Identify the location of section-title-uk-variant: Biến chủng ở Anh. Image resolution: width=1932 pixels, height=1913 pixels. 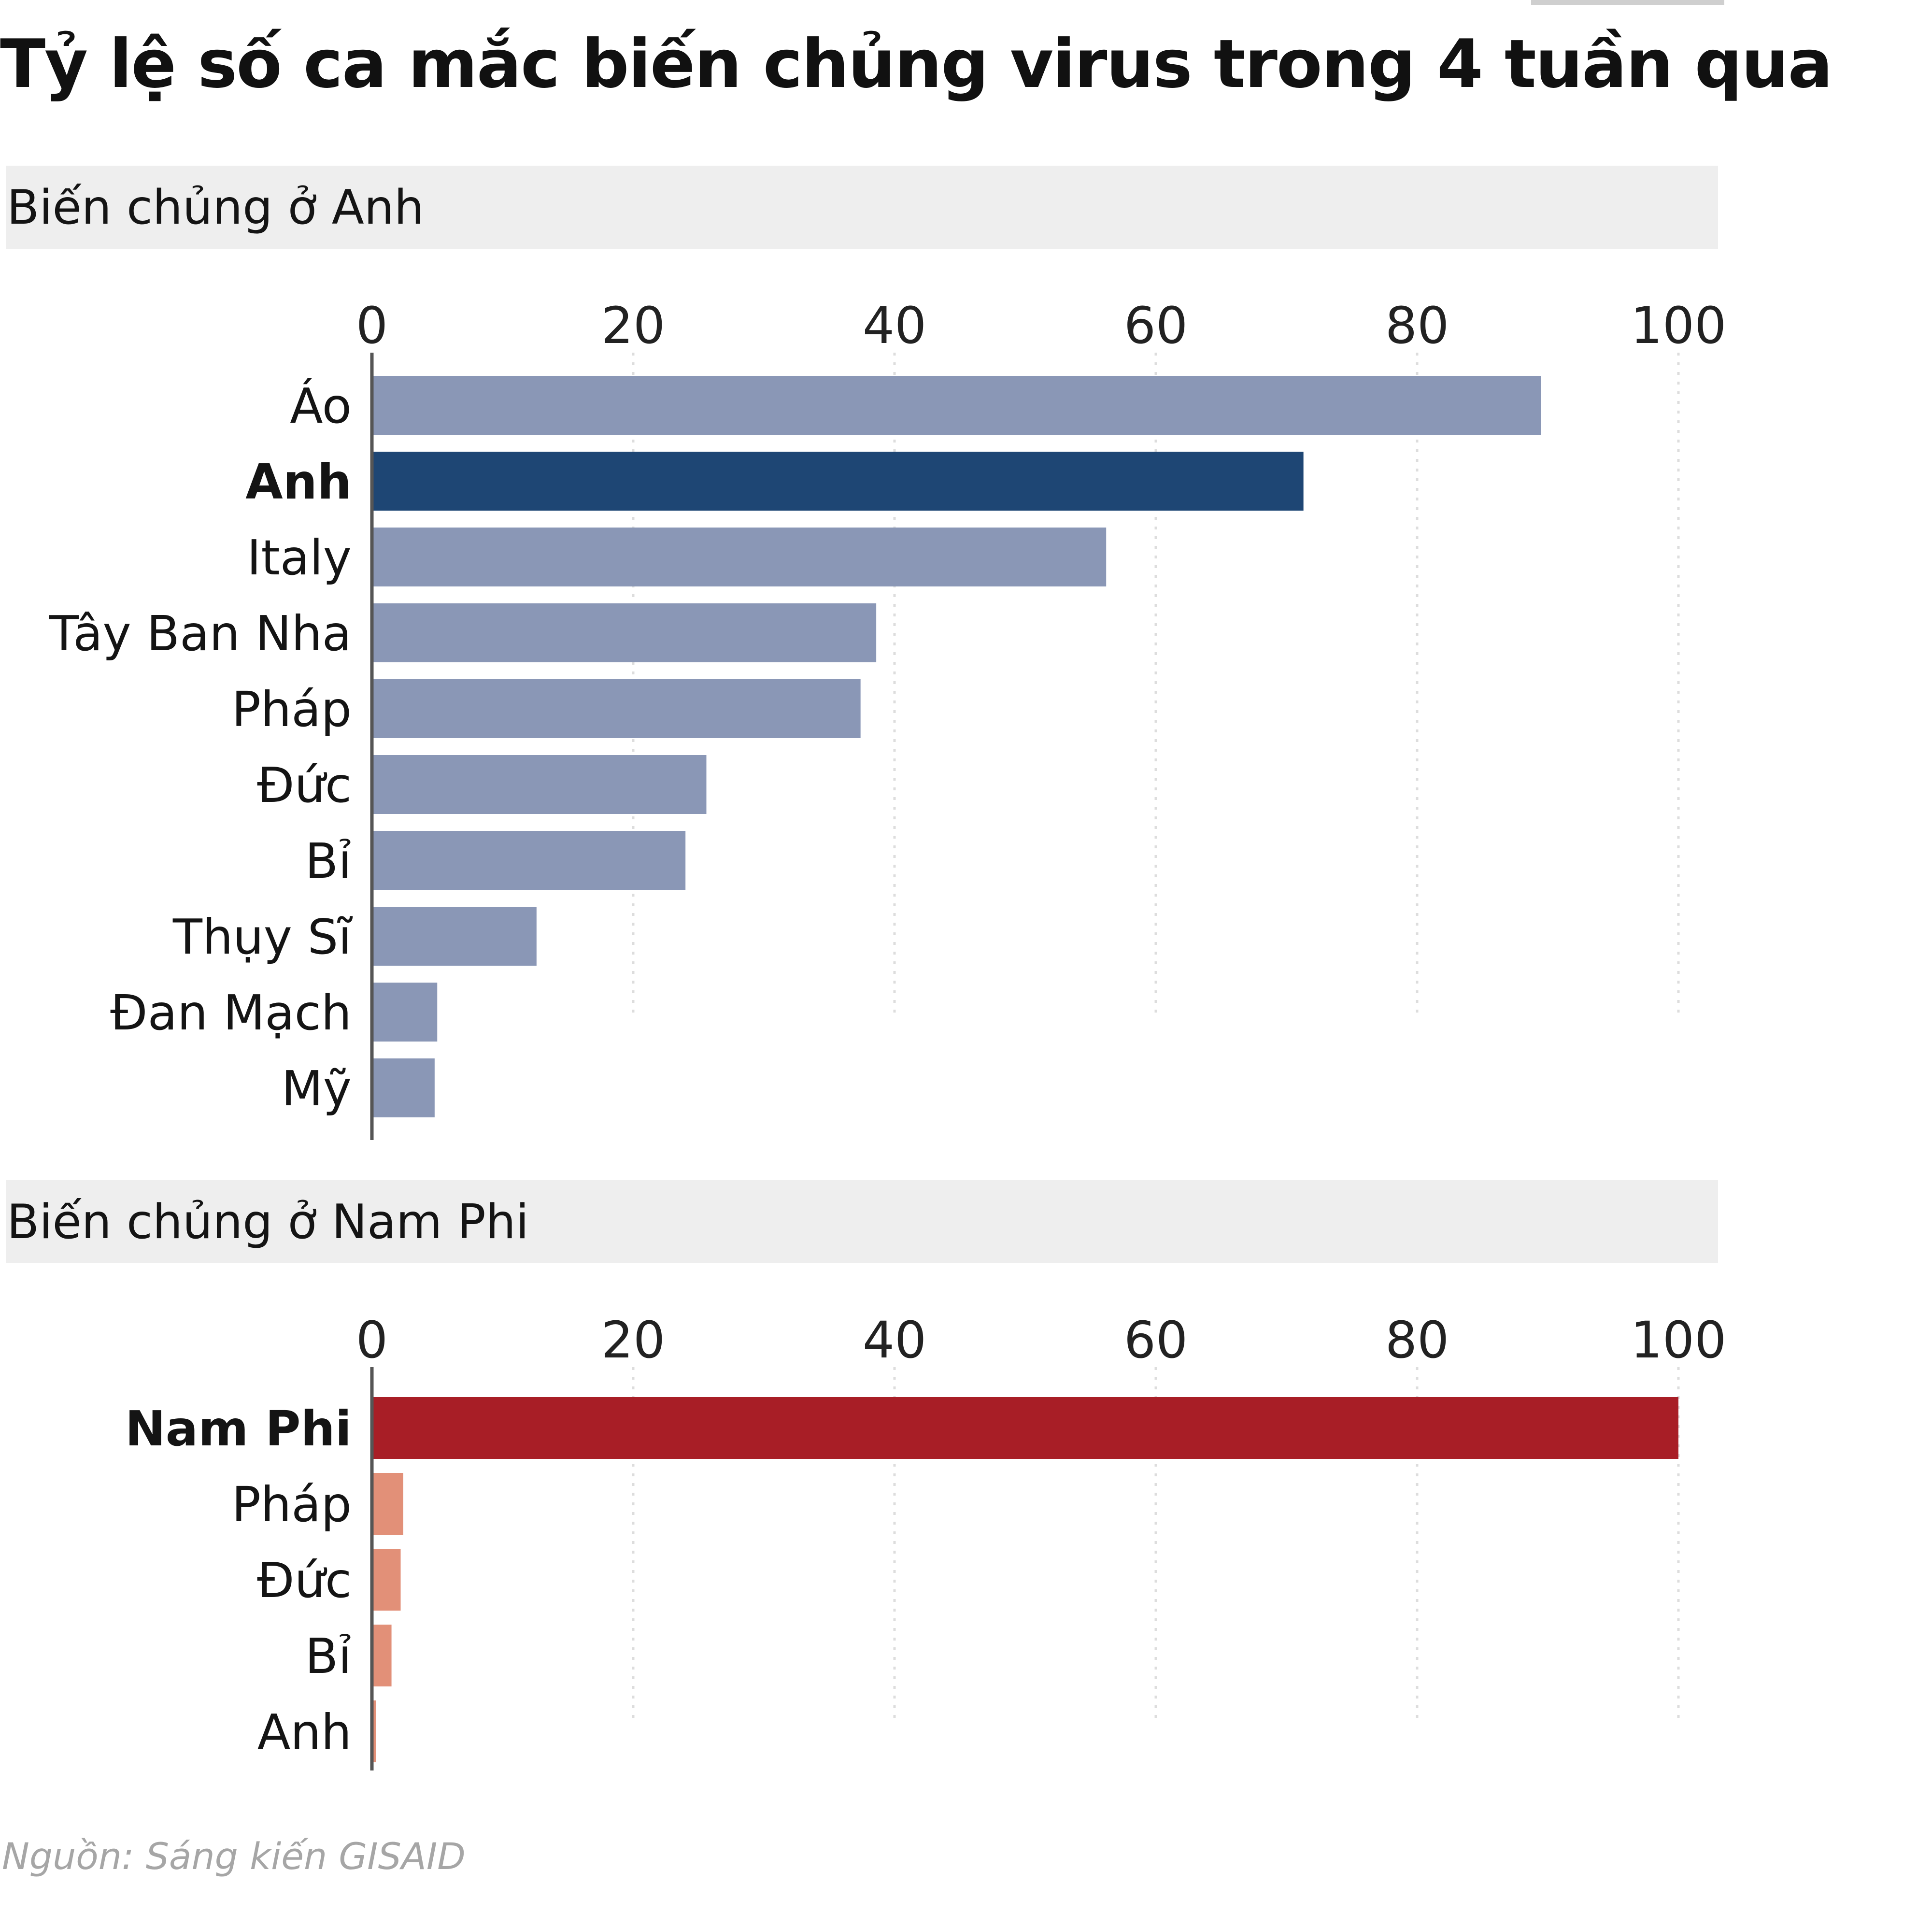
(215, 207).